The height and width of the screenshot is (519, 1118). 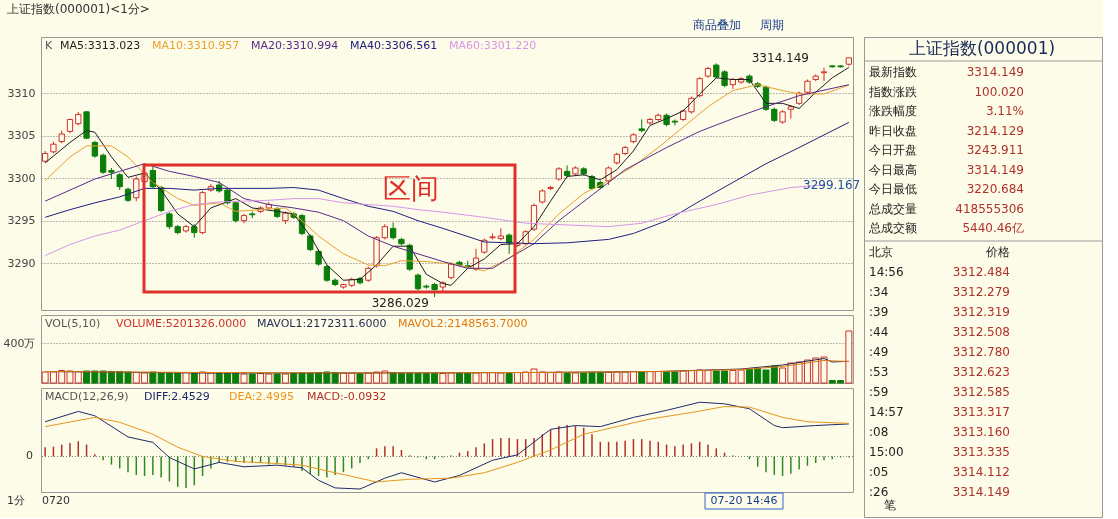 What do you see at coordinates (893, 150) in the screenshot?
I see `text: 今日开盘` at bounding box center [893, 150].